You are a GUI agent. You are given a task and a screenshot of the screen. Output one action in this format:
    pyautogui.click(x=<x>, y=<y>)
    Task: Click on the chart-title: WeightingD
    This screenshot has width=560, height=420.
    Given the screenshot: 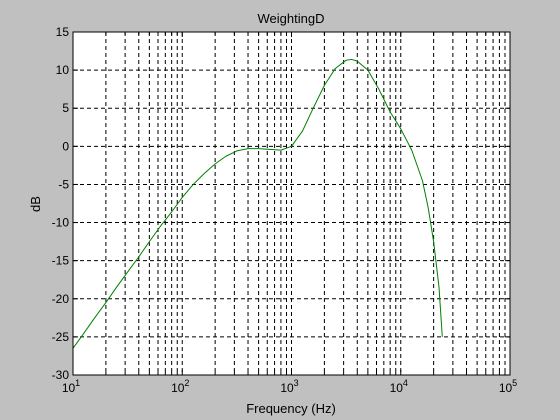 What is the action you would take?
    pyautogui.click(x=291, y=18)
    